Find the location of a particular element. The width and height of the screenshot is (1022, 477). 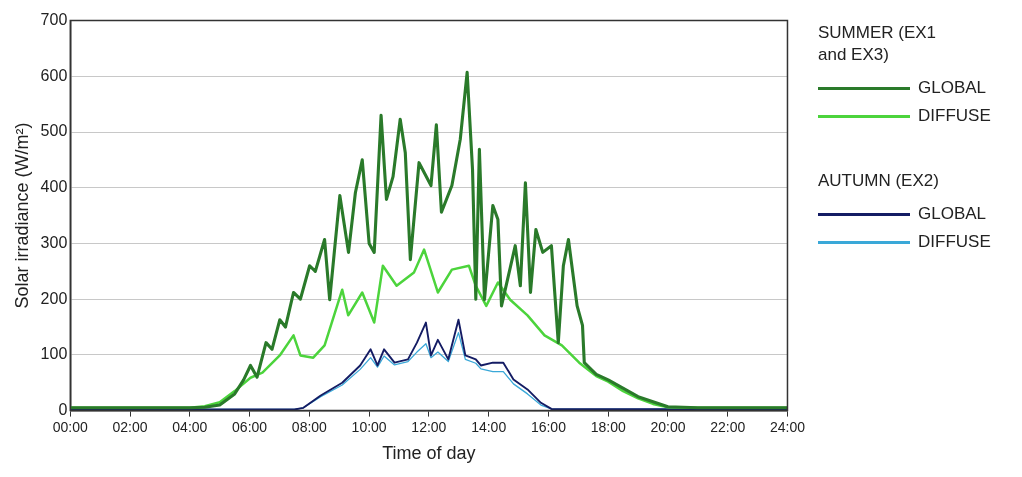

y-tick-label: 500 is located at coordinates (54, 131).